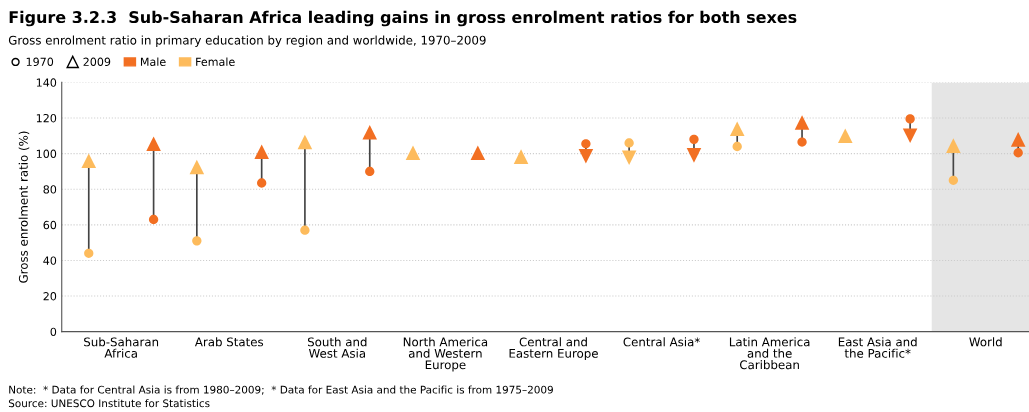  I want to click on text: 1970, so click(40, 61).